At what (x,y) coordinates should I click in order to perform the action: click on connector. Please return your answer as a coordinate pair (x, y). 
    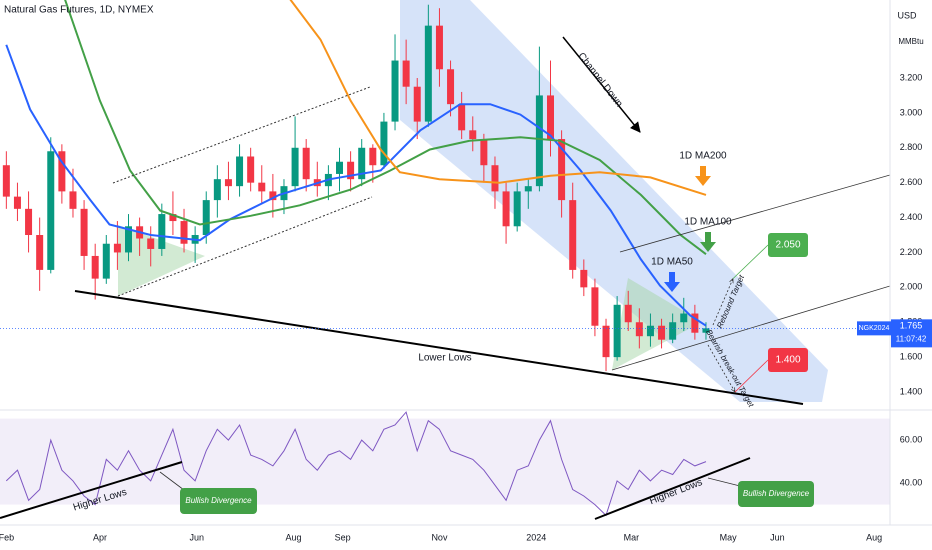
    Looking at the image, I should click on (172, 481).